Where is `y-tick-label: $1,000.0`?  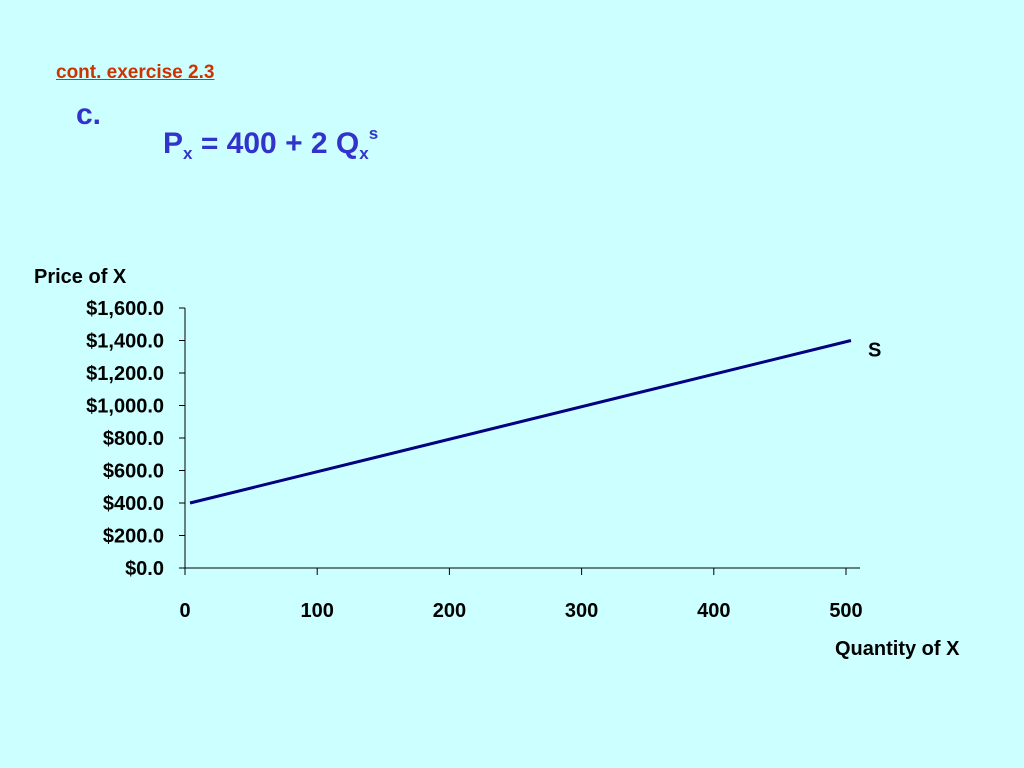
y-tick-label: $1,000.0 is located at coordinates (125, 407).